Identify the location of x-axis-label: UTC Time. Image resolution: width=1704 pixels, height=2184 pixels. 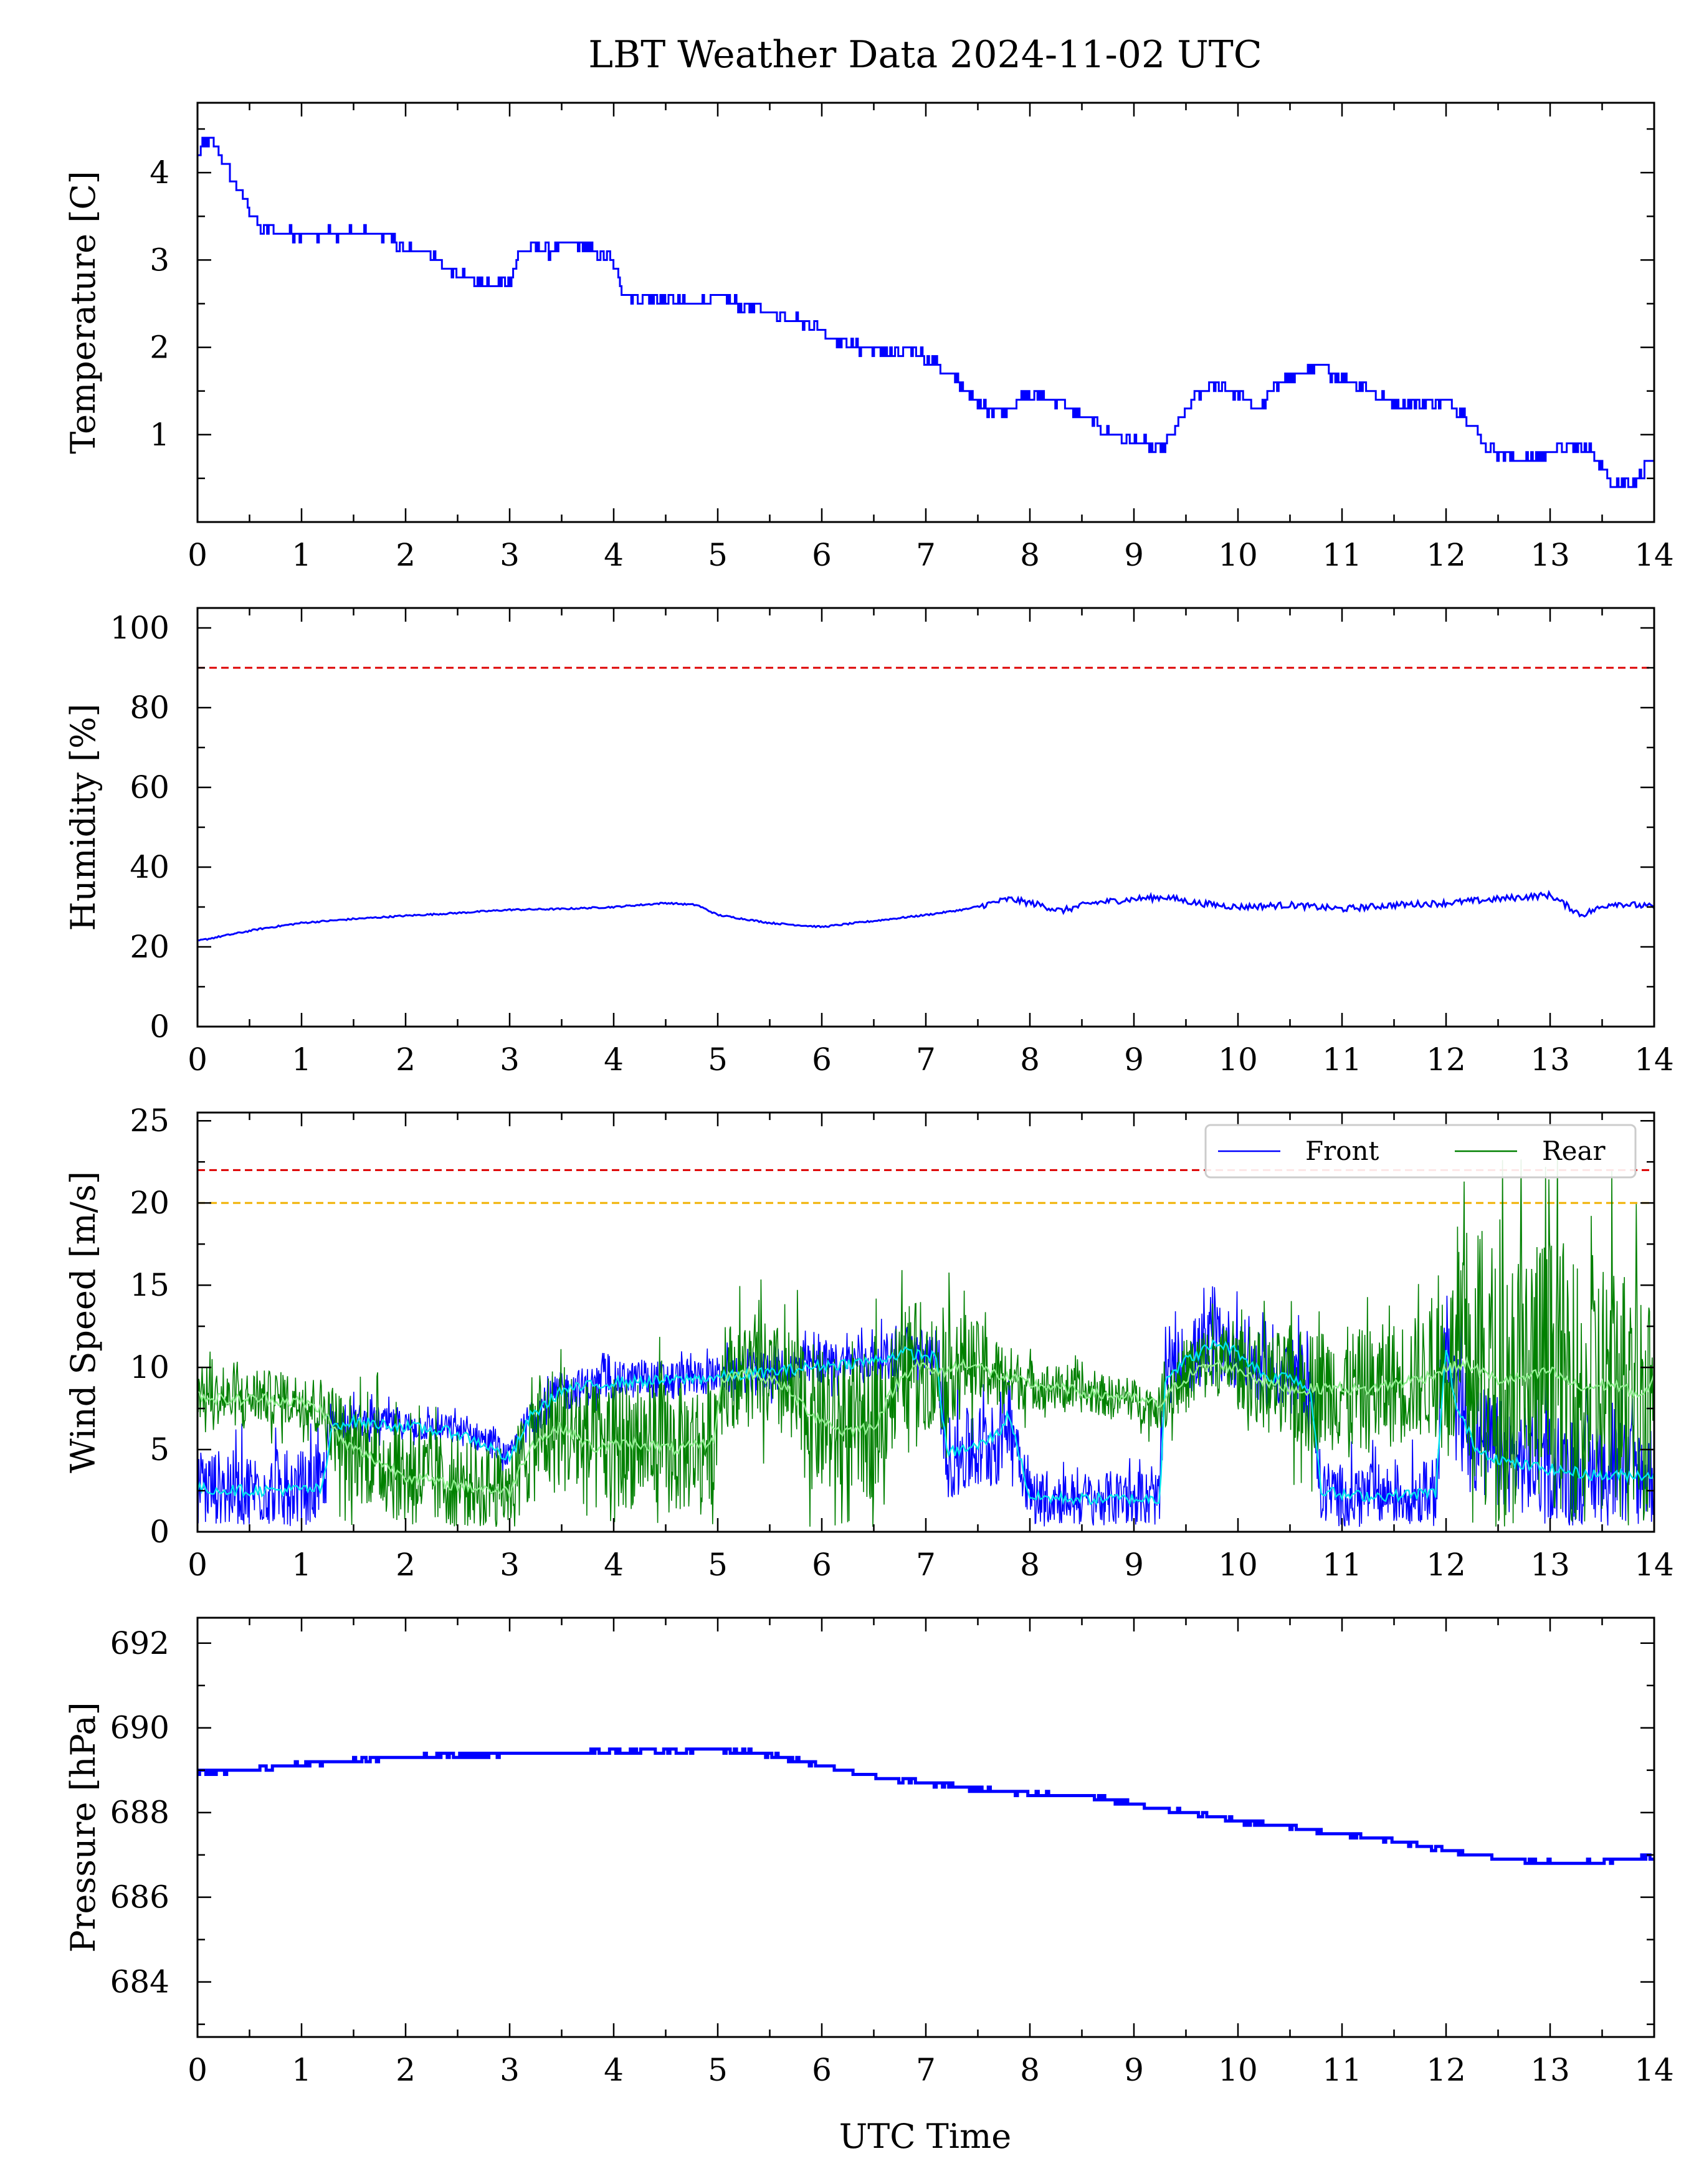
(925, 2136).